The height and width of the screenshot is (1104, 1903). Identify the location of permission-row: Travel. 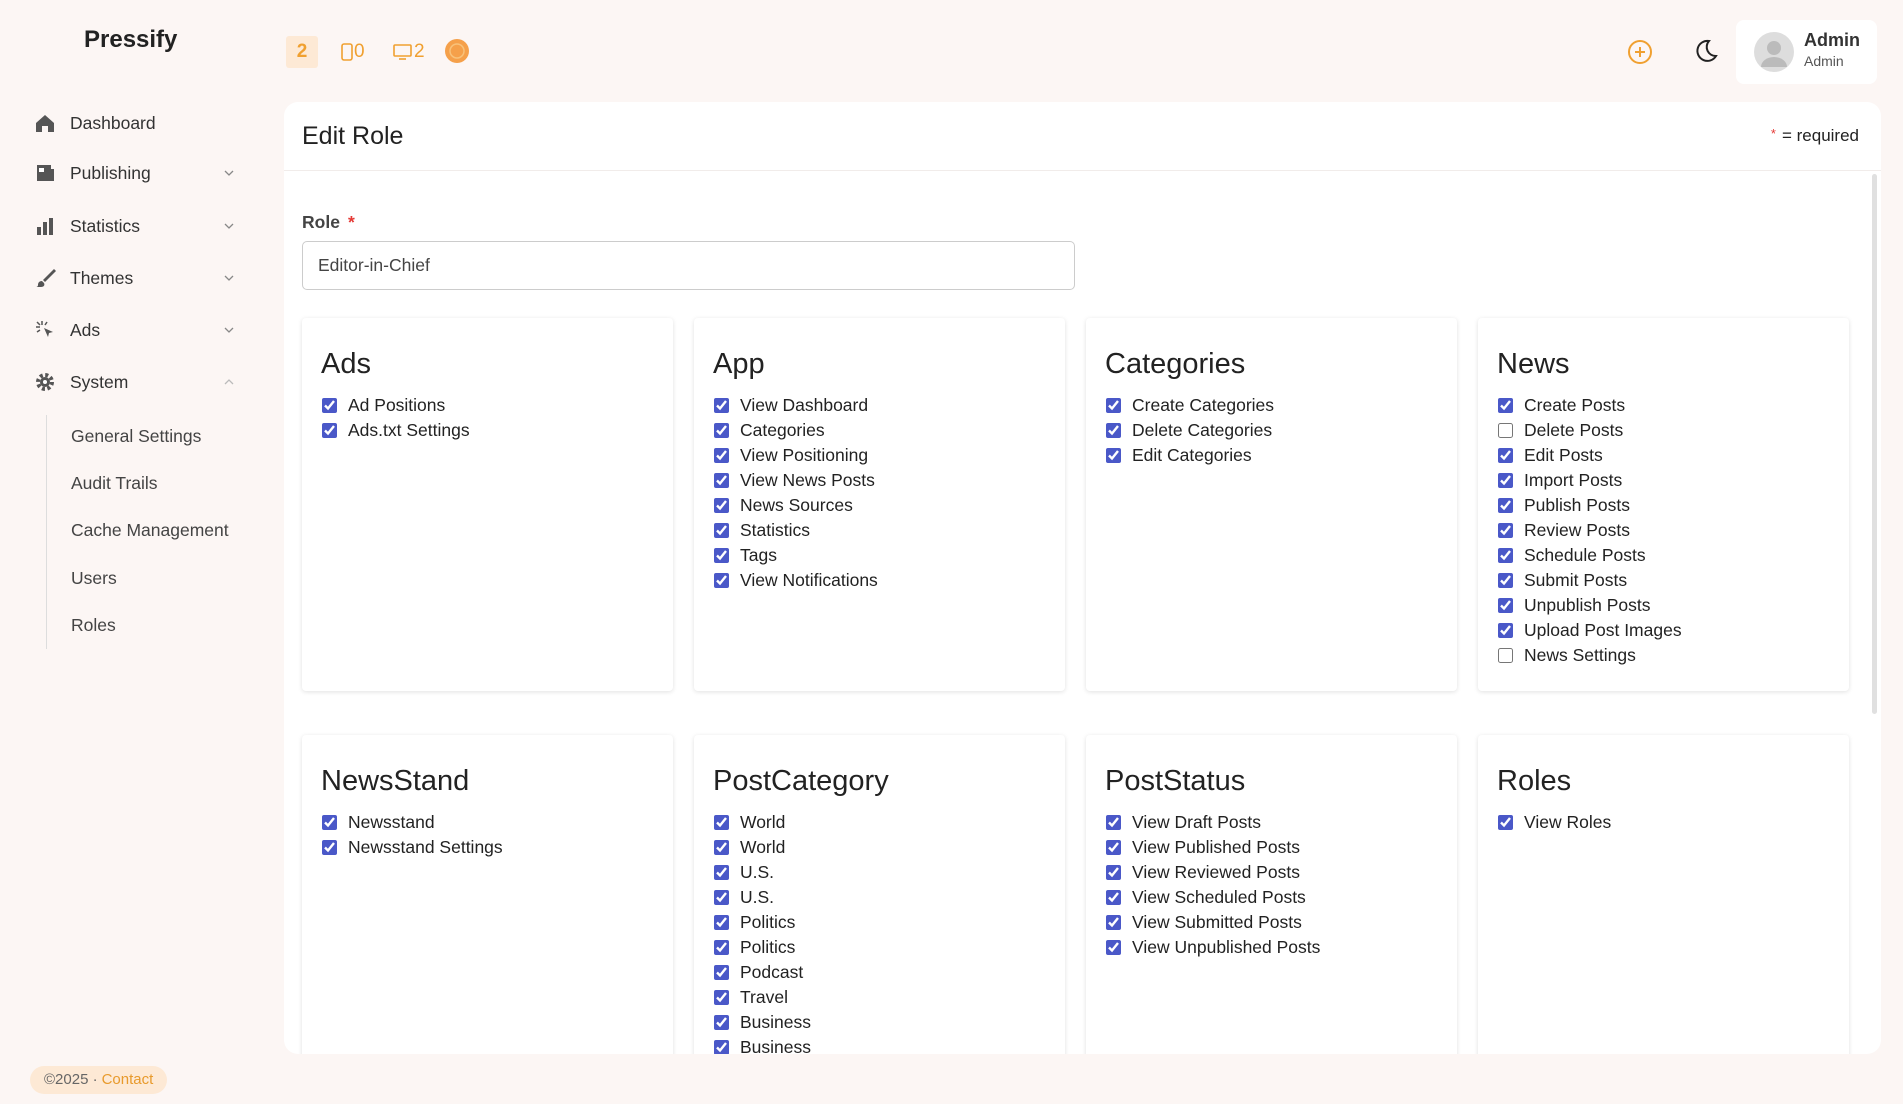
(879, 997).